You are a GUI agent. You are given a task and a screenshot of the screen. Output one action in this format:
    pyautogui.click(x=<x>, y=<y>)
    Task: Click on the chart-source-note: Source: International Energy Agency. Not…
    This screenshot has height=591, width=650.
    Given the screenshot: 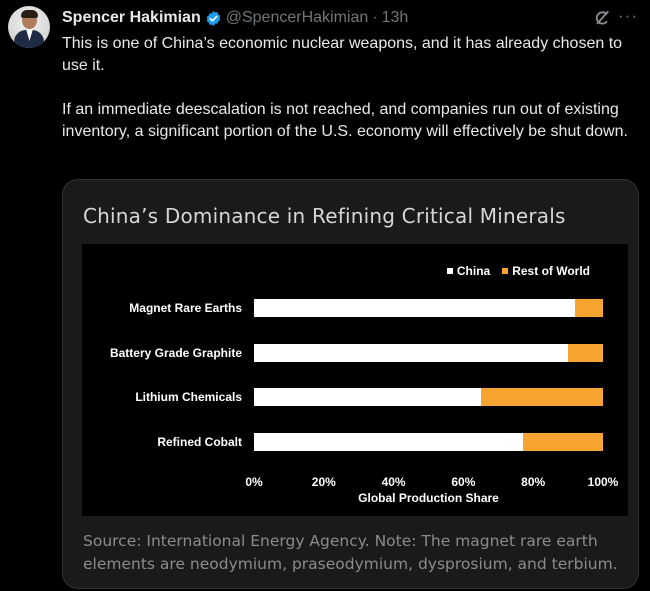 What is the action you would take?
    pyautogui.click(x=350, y=552)
    